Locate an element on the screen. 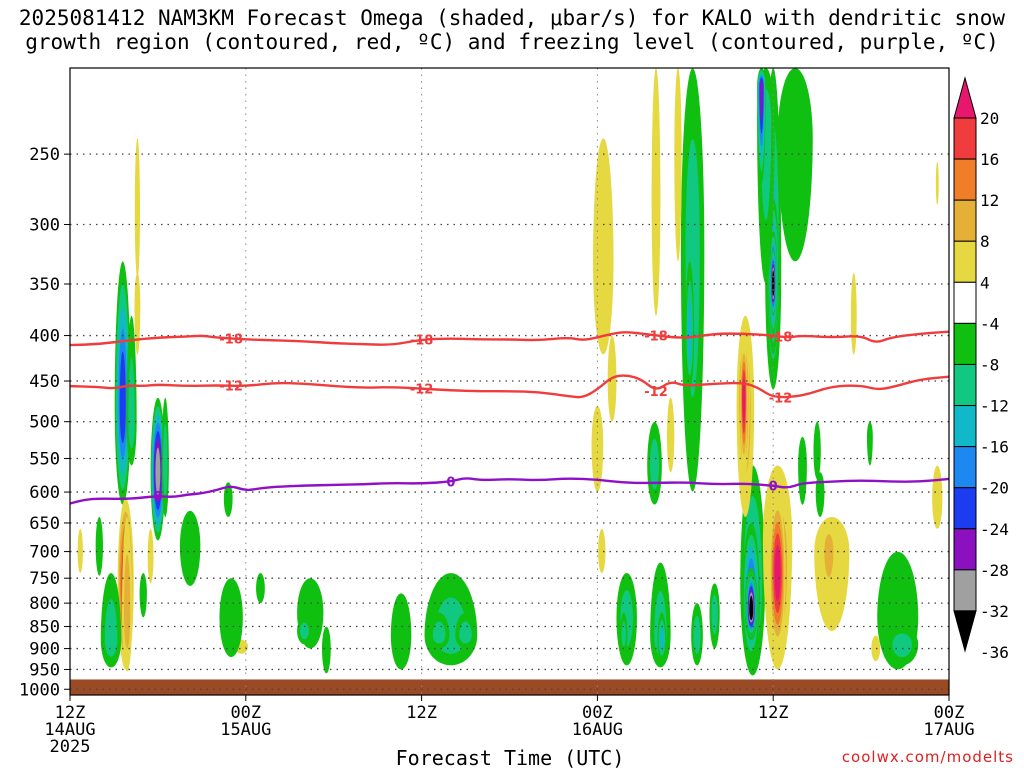 The height and width of the screenshot is (768, 1024). colorbar-label: -8 is located at coordinates (989, 364).